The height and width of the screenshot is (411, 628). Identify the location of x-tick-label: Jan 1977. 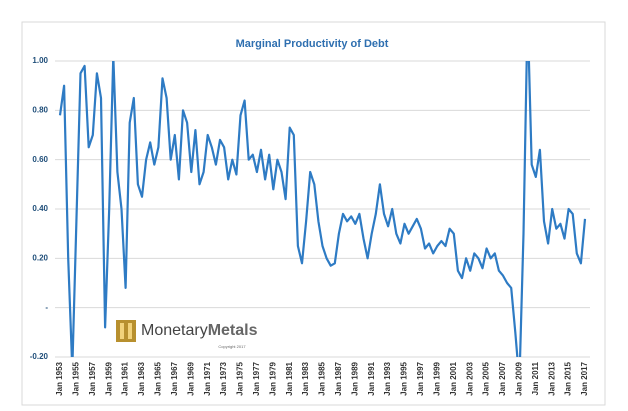
(256, 378).